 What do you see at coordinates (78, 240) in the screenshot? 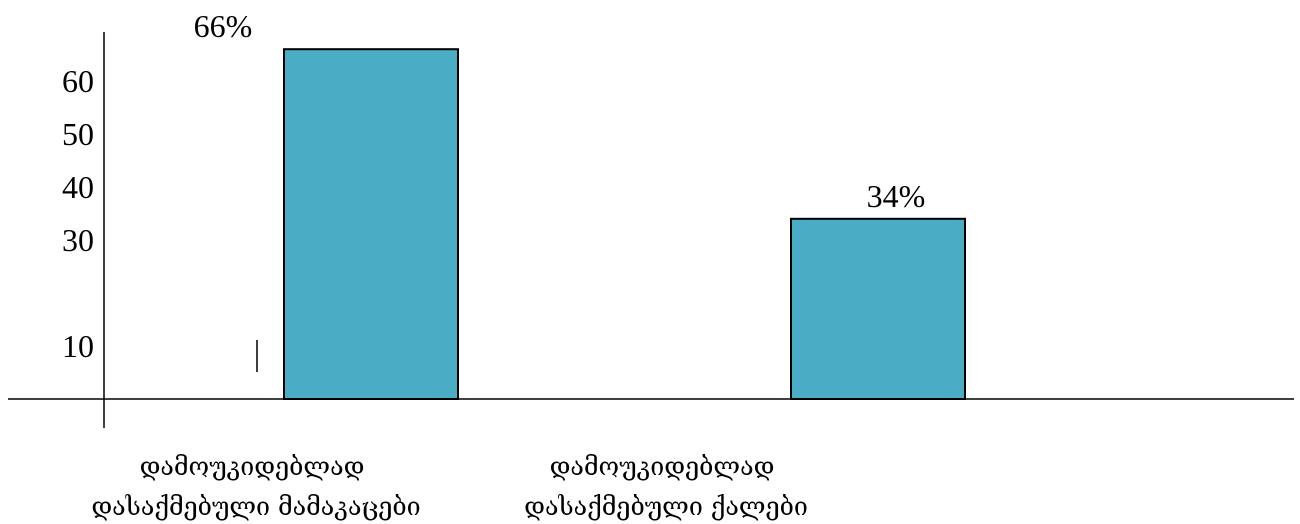
I see `y-tick-label: 30` at bounding box center [78, 240].